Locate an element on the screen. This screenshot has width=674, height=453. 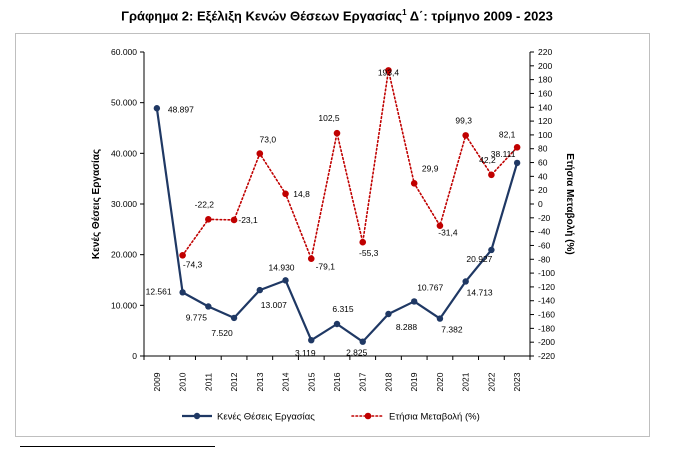
x-tick-label: 2020 is located at coordinates (440, 381).